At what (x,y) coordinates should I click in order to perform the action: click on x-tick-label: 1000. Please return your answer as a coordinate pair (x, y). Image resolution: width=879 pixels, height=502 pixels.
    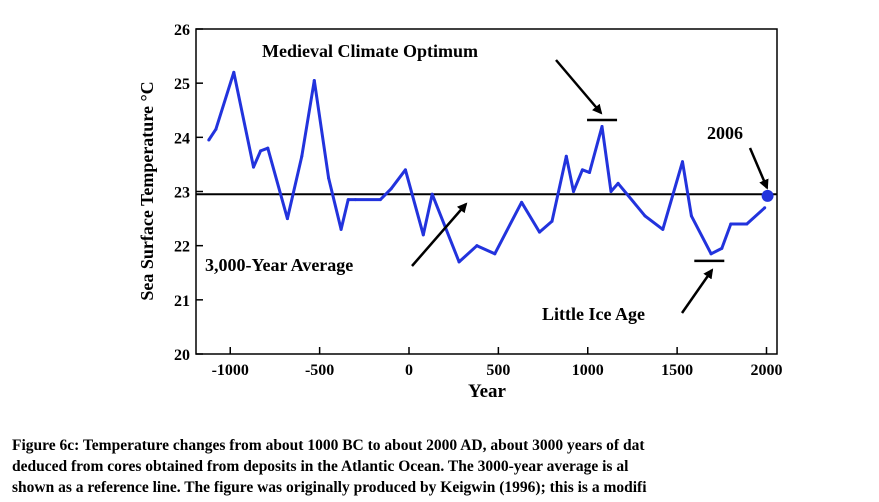
    Looking at the image, I should click on (588, 370).